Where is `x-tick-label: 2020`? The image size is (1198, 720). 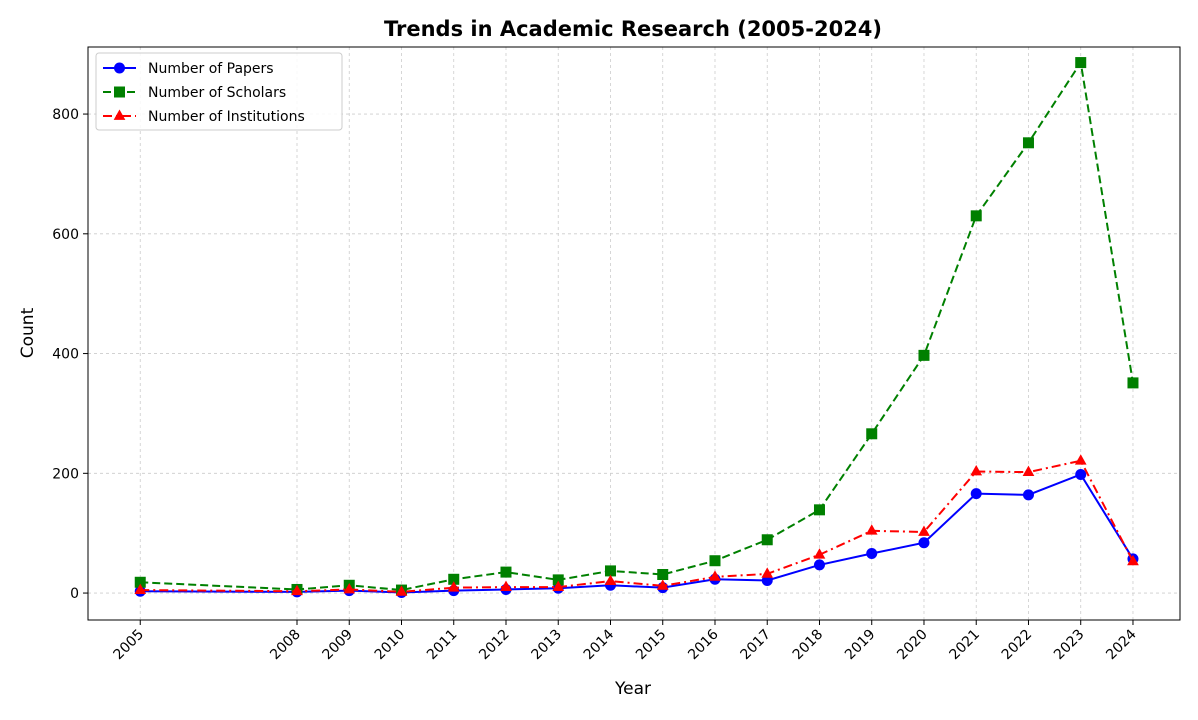 x-tick-label: 2020 is located at coordinates (912, 645).